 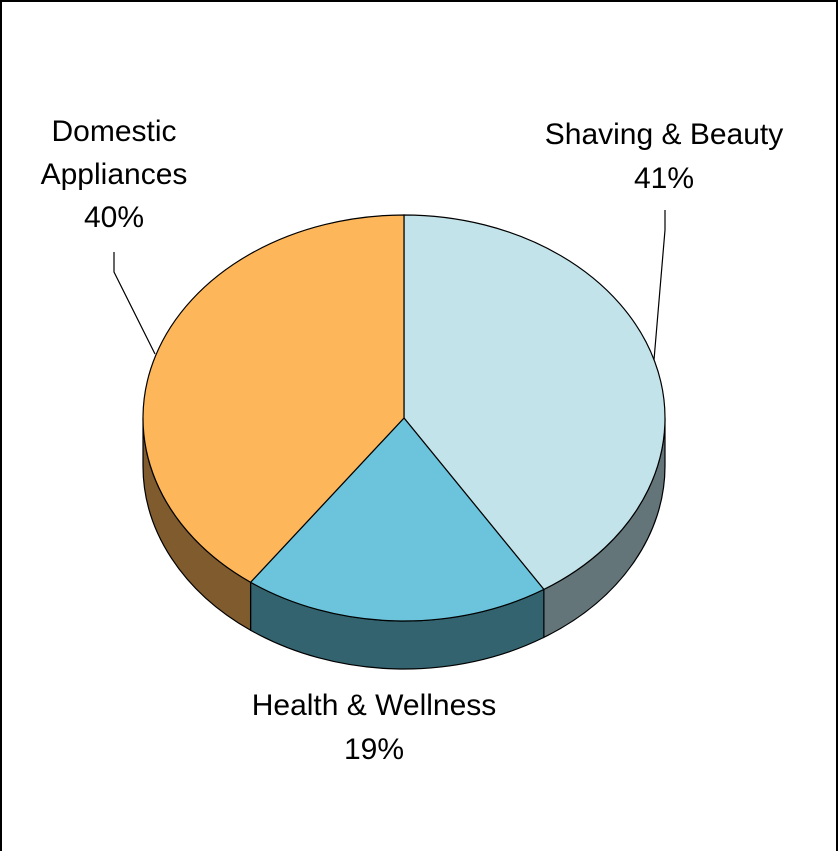 What do you see at coordinates (113, 131) in the screenshot?
I see `label-domestic-appliances-name-line1: Domestic` at bounding box center [113, 131].